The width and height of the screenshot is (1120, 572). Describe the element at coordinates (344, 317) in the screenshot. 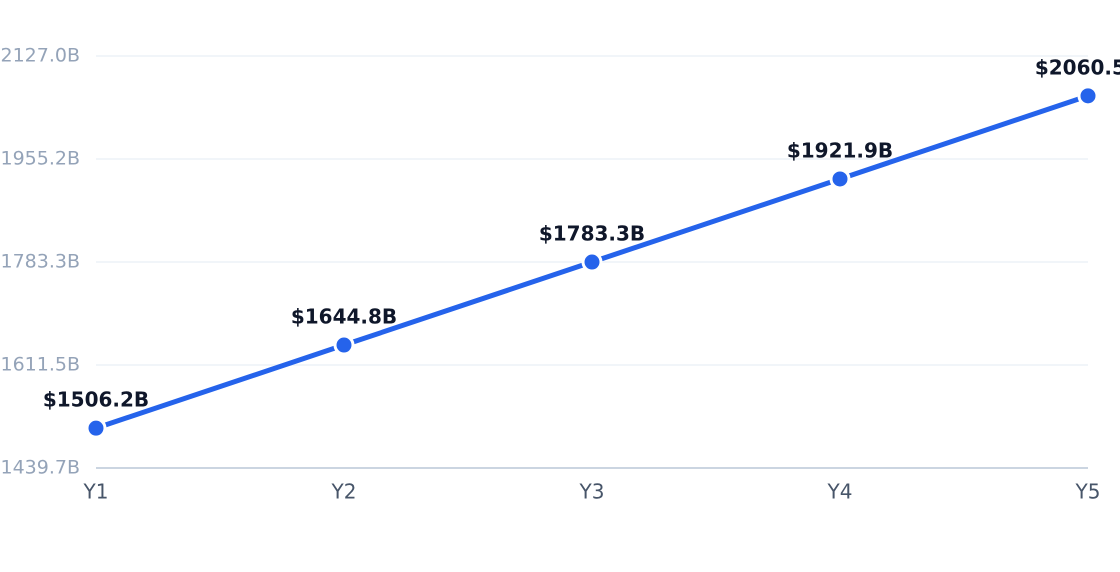

I see `data-label: $1644.8B` at that location.